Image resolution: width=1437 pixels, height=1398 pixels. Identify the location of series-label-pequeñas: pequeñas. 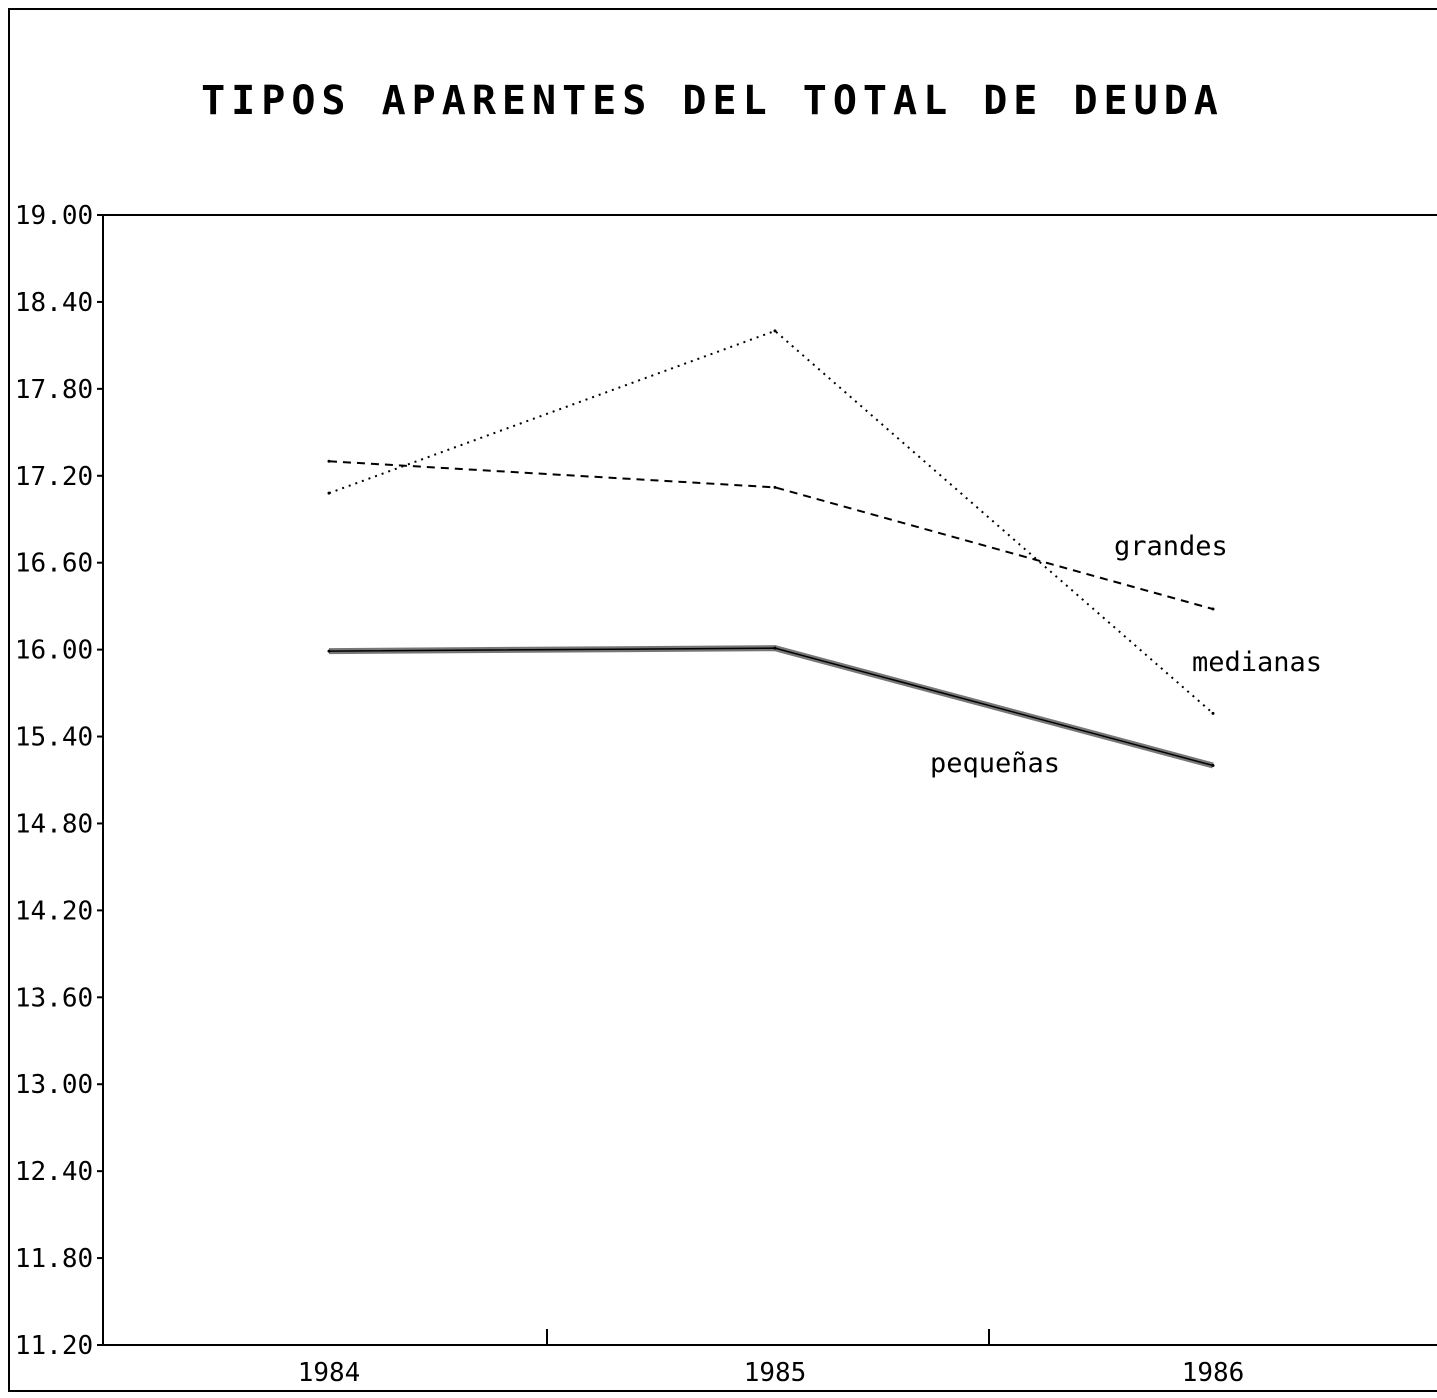
(995, 763).